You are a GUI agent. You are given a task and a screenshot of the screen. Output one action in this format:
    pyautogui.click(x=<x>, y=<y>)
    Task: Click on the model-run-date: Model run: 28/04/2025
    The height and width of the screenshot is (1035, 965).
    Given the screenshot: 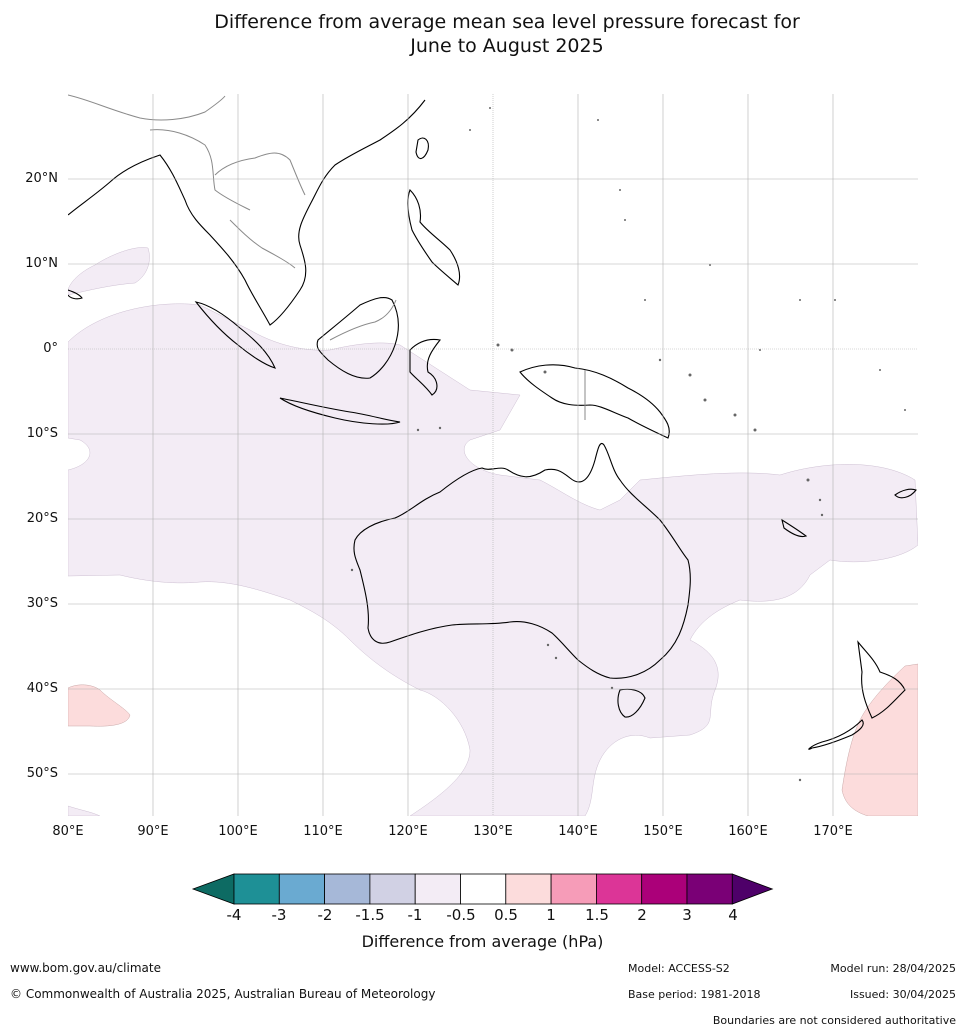 What is the action you would take?
    pyautogui.click(x=893, y=968)
    